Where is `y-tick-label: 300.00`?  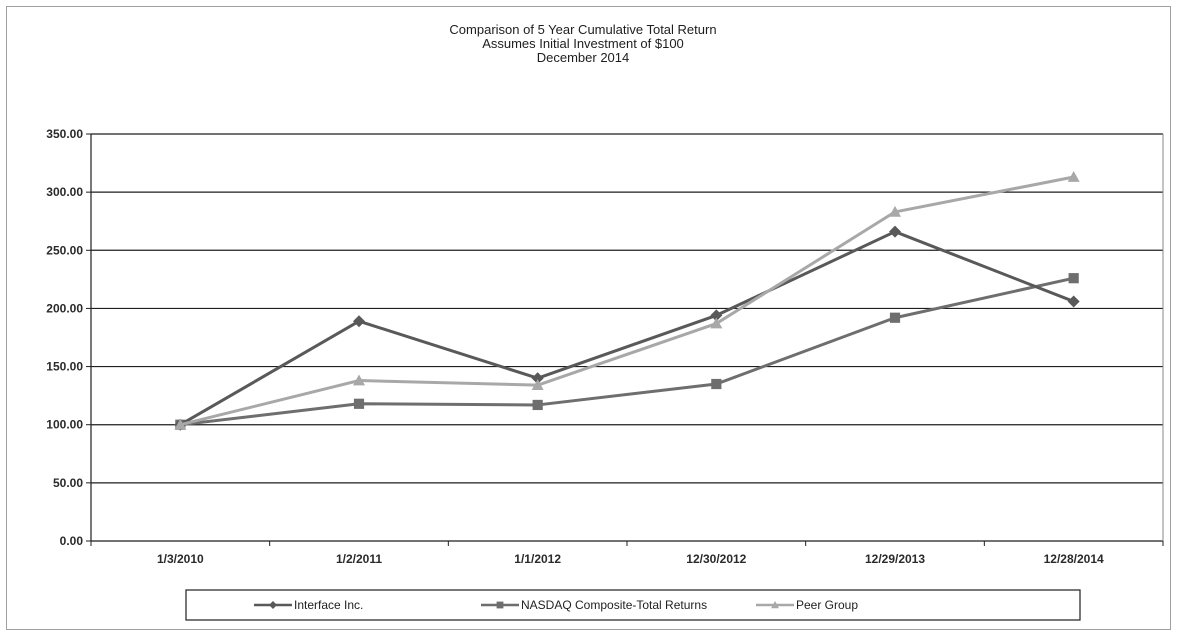
y-tick-label: 300.00 is located at coordinates (64, 192).